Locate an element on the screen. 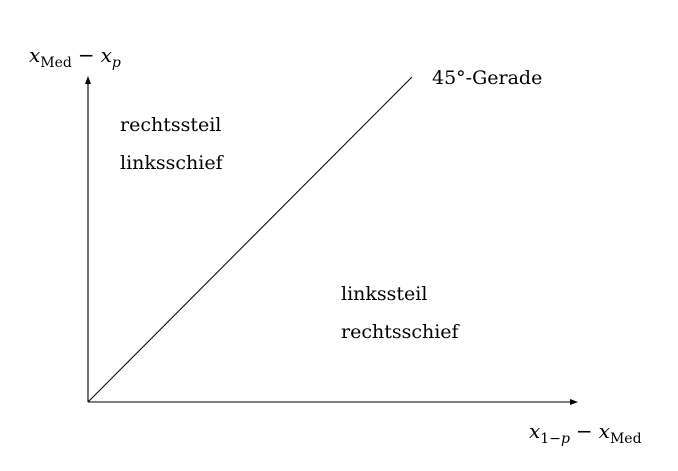 Image resolution: width=678 pixels, height=471 pixels. x-axis-label: x1−p − xMed is located at coordinates (585, 433).